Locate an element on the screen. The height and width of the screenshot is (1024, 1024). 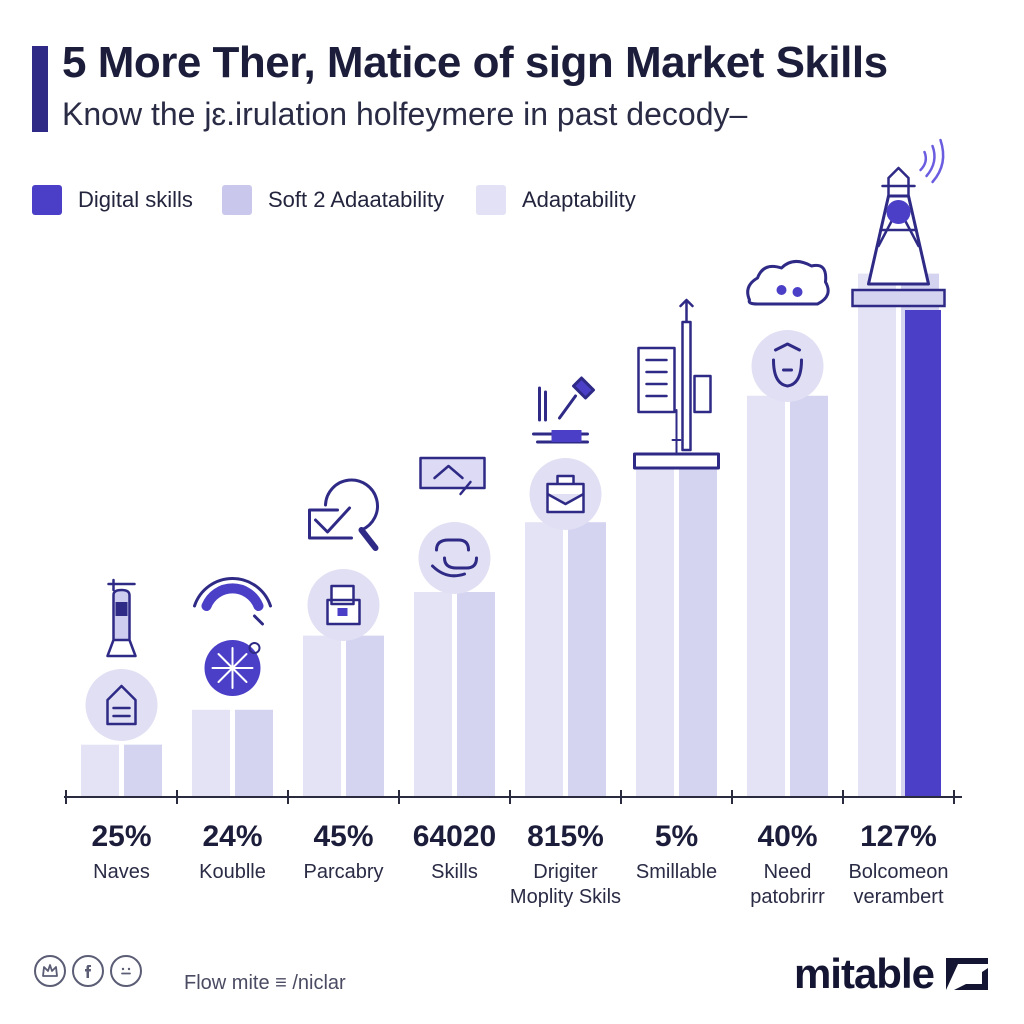
category-label: Naves is located at coordinates (121, 872).